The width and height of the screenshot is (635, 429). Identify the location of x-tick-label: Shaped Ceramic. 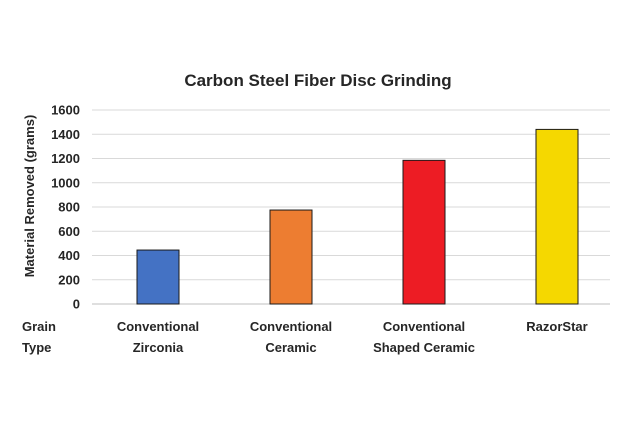
(424, 347).